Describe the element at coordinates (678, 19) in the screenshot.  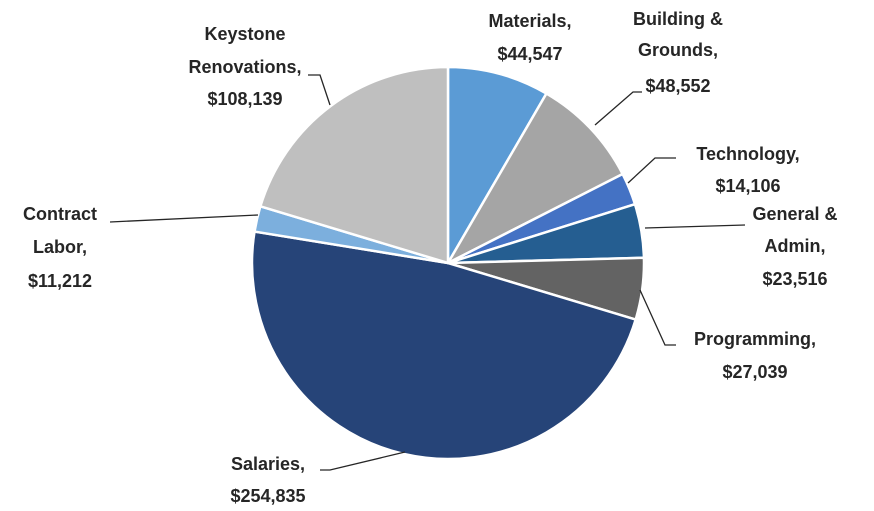
I see `label-line: Building &` at that location.